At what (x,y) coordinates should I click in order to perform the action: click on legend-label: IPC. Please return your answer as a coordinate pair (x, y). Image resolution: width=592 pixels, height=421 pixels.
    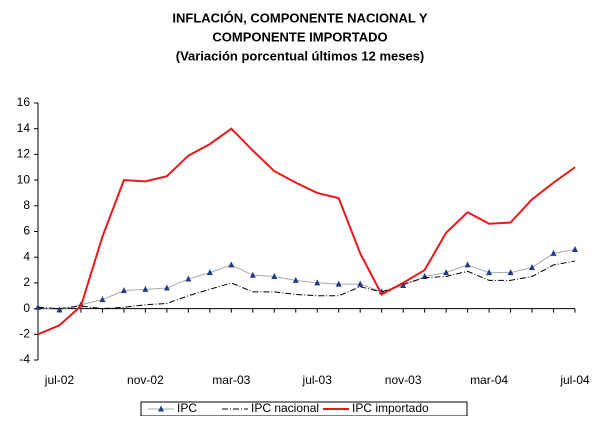
    Looking at the image, I should click on (187, 408).